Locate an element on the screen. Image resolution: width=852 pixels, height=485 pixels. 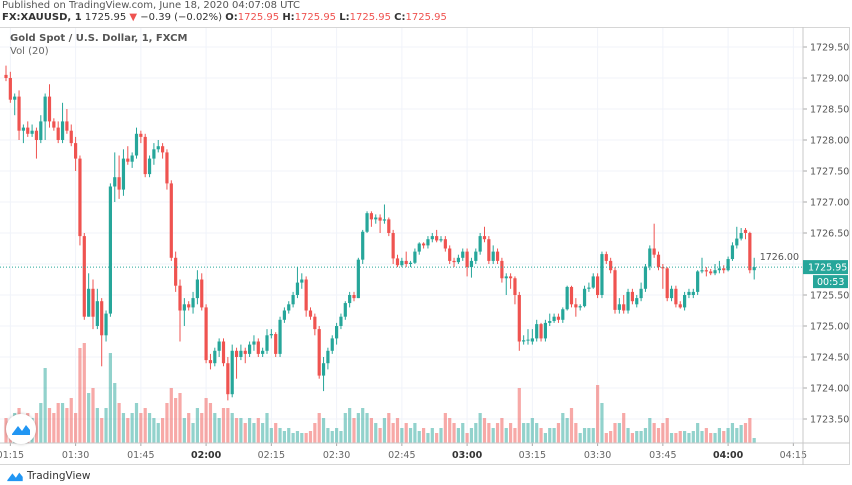
price-tick-label: 1727.00 is located at coordinates (829, 203).